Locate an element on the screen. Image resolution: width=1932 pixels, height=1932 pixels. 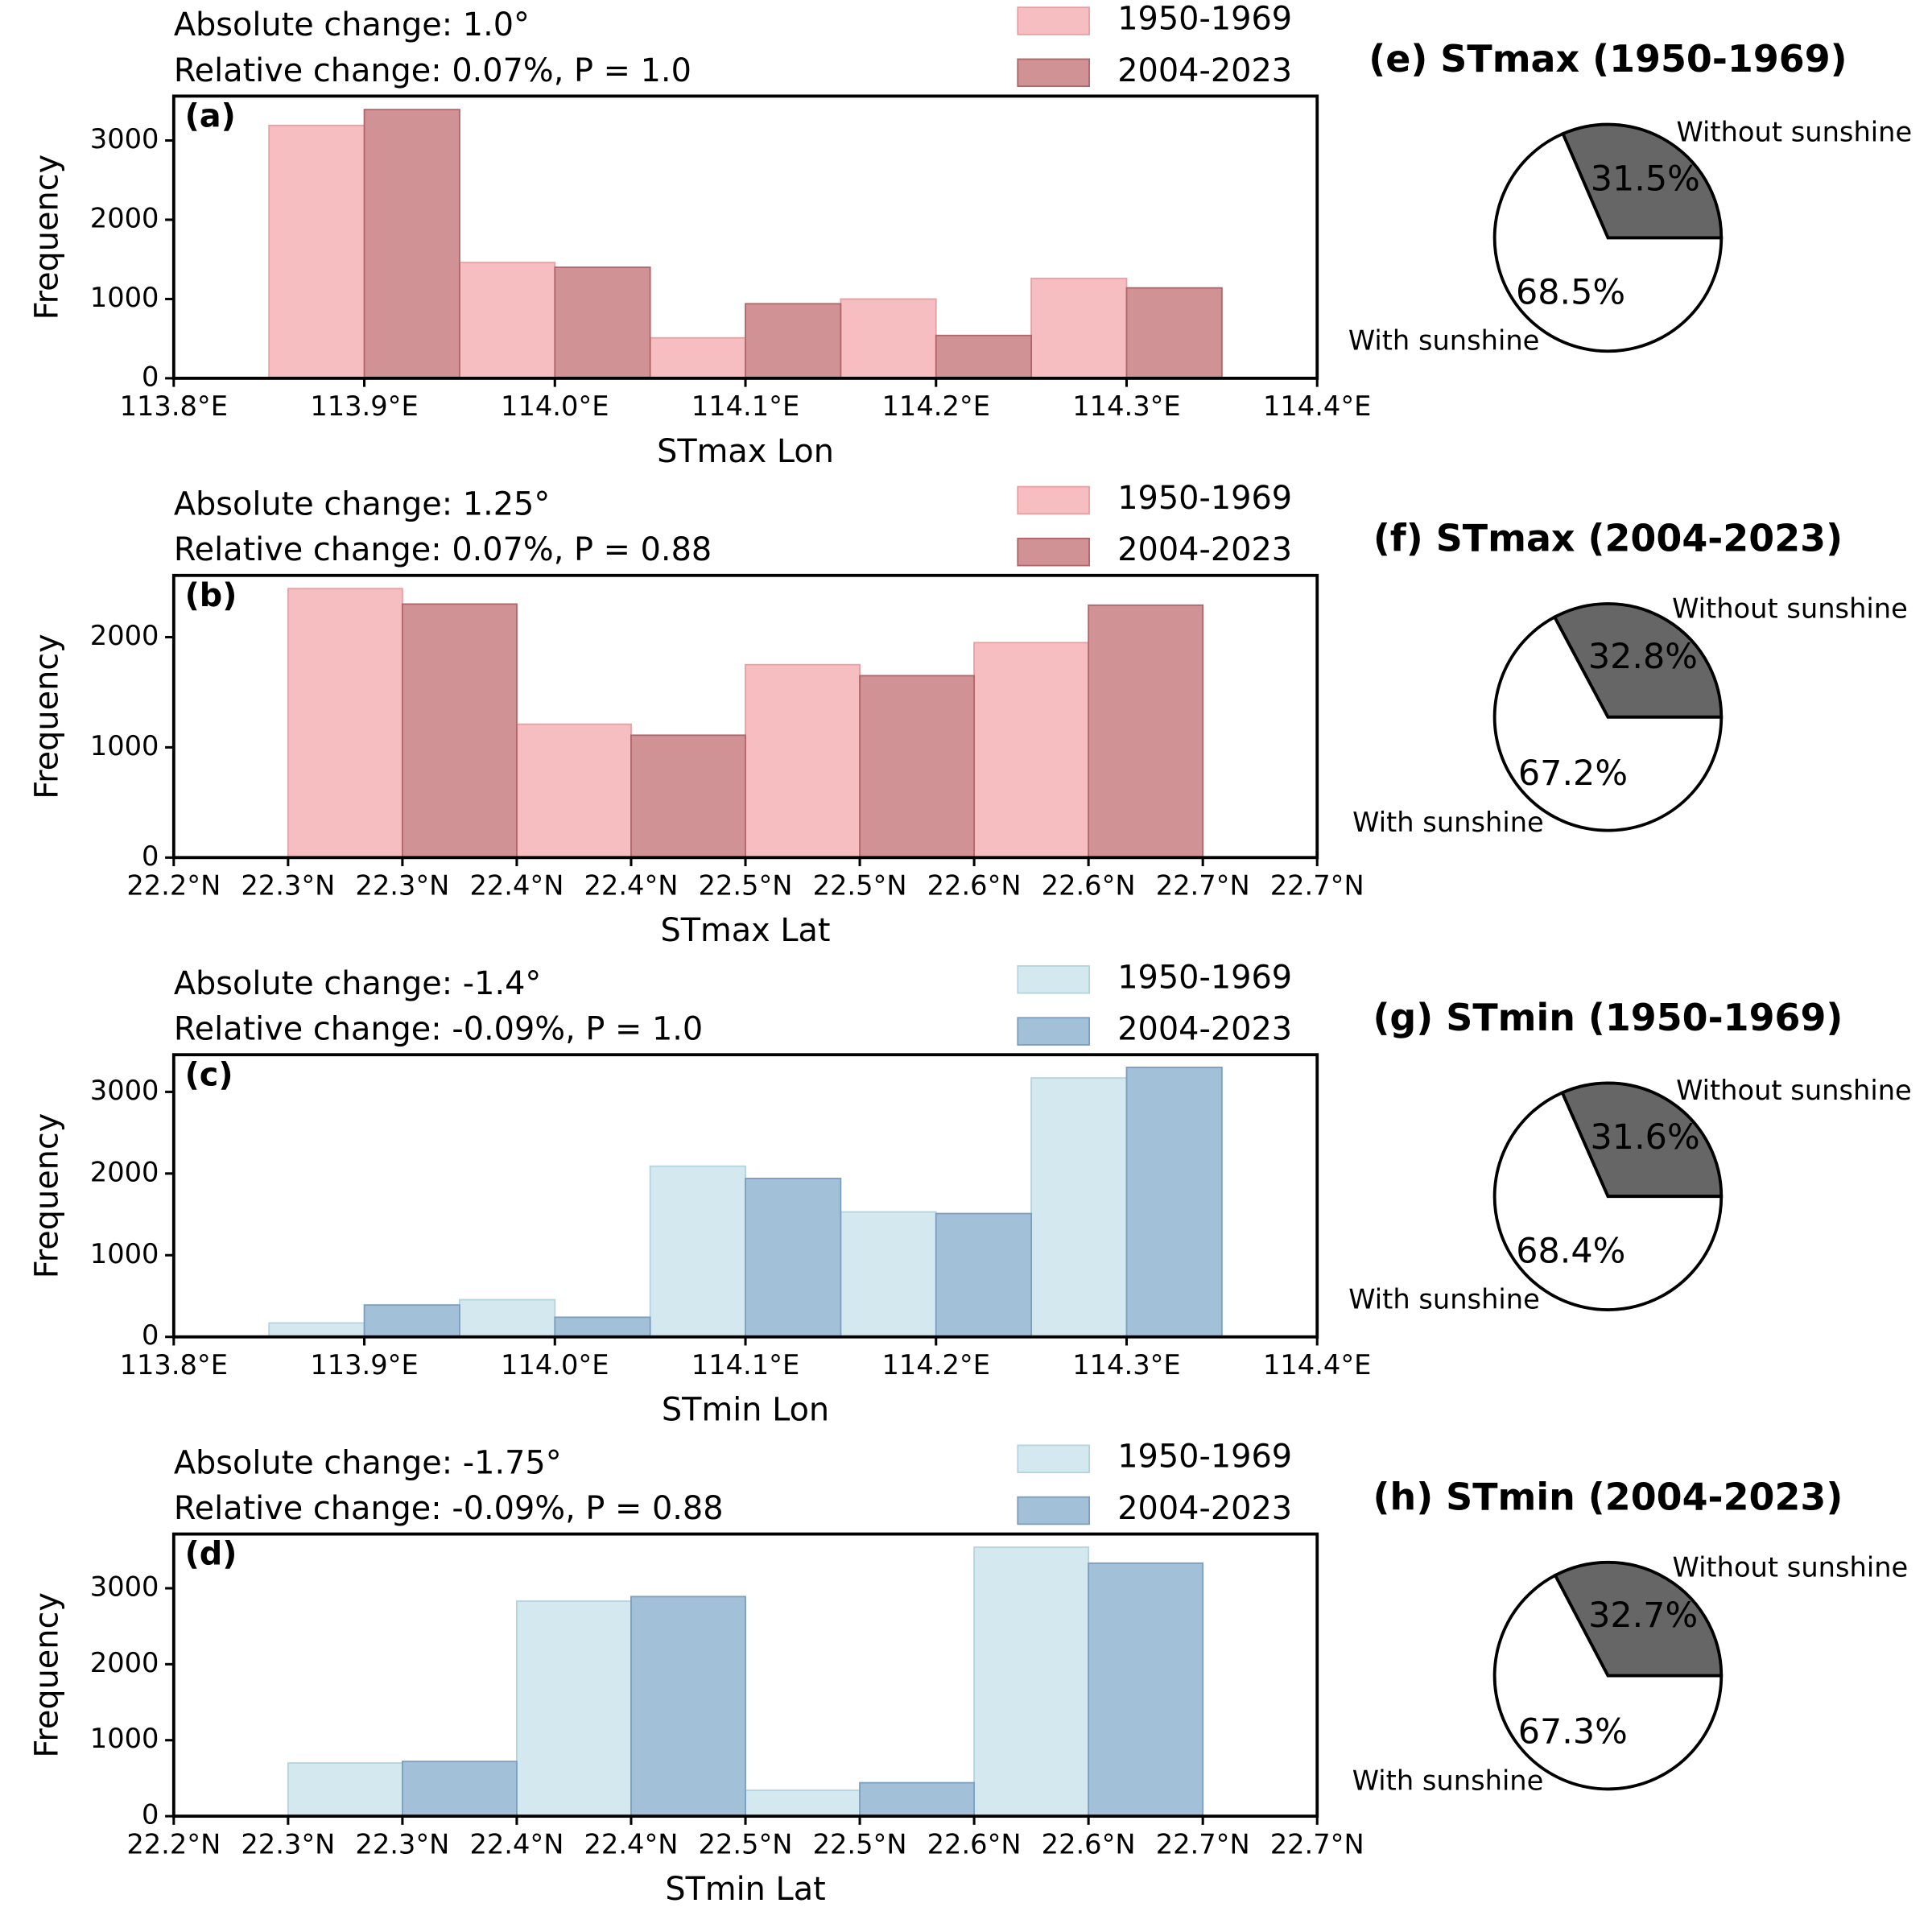
annotation: Absolute change: 1.25° is located at coordinates (362, 504).